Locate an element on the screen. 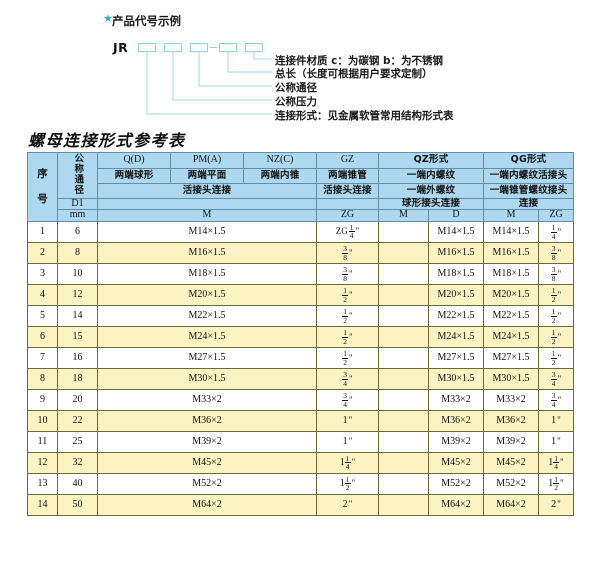 The width and height of the screenshot is (600, 567). cell-nominal-diameter: 18 is located at coordinates (77, 378).